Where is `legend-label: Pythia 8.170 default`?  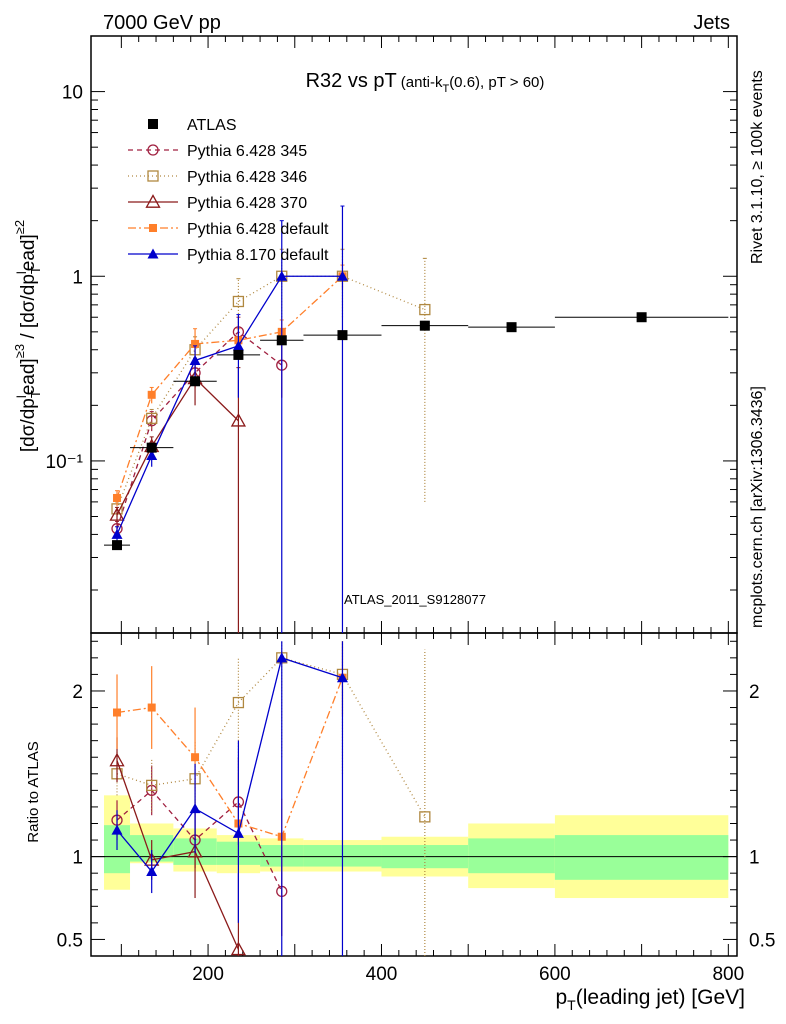
legend-label: Pythia 8.170 default is located at coordinates (258, 255).